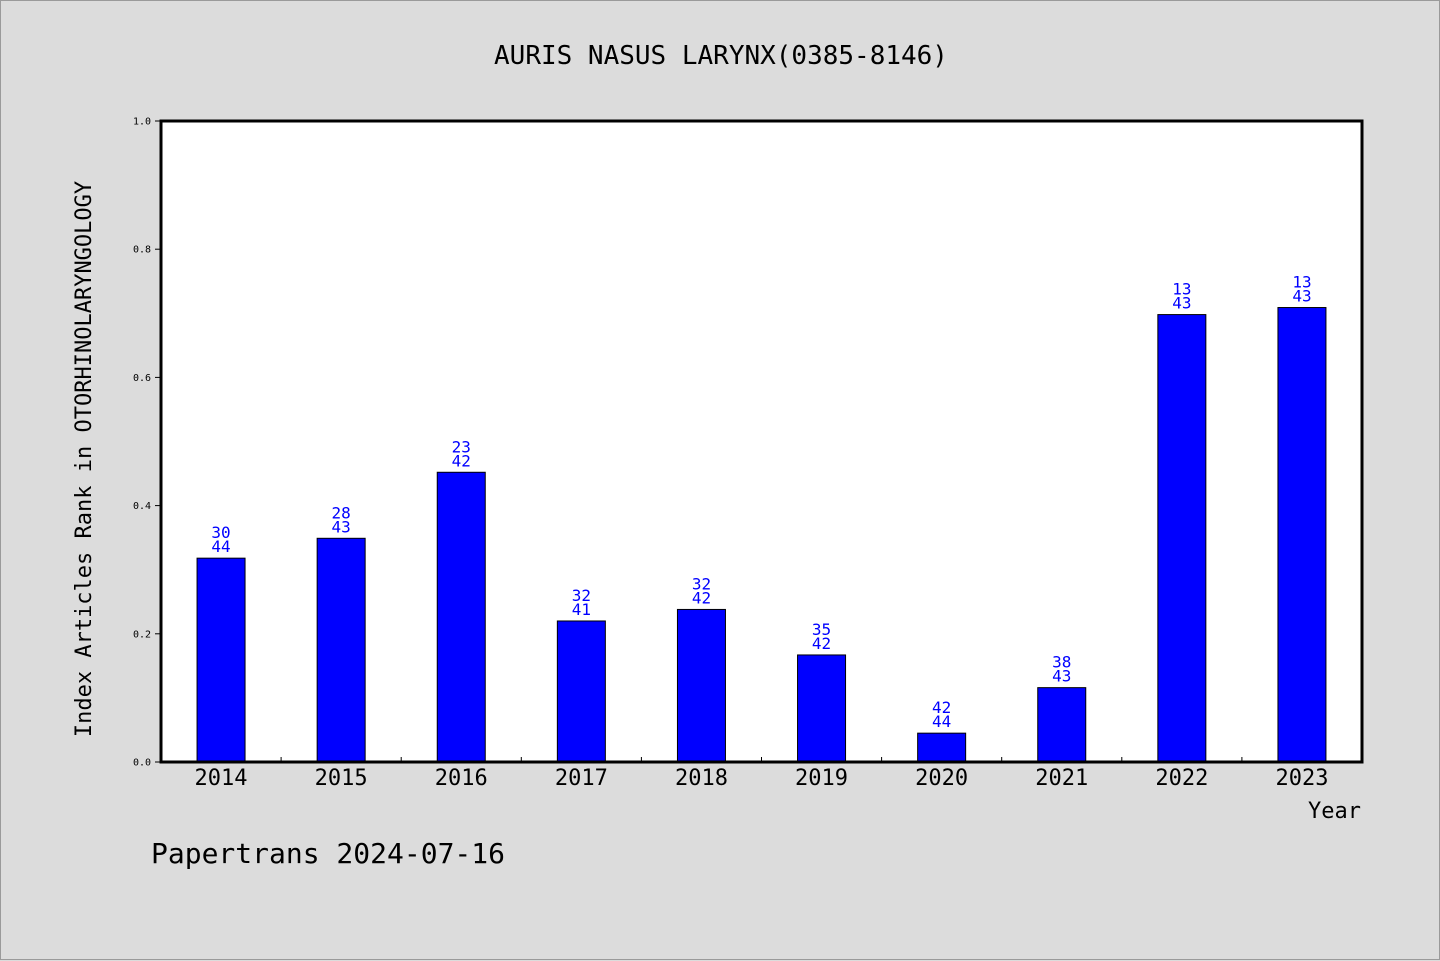  What do you see at coordinates (142, 122) in the screenshot?
I see `y-tick-label: 1.0` at bounding box center [142, 122].